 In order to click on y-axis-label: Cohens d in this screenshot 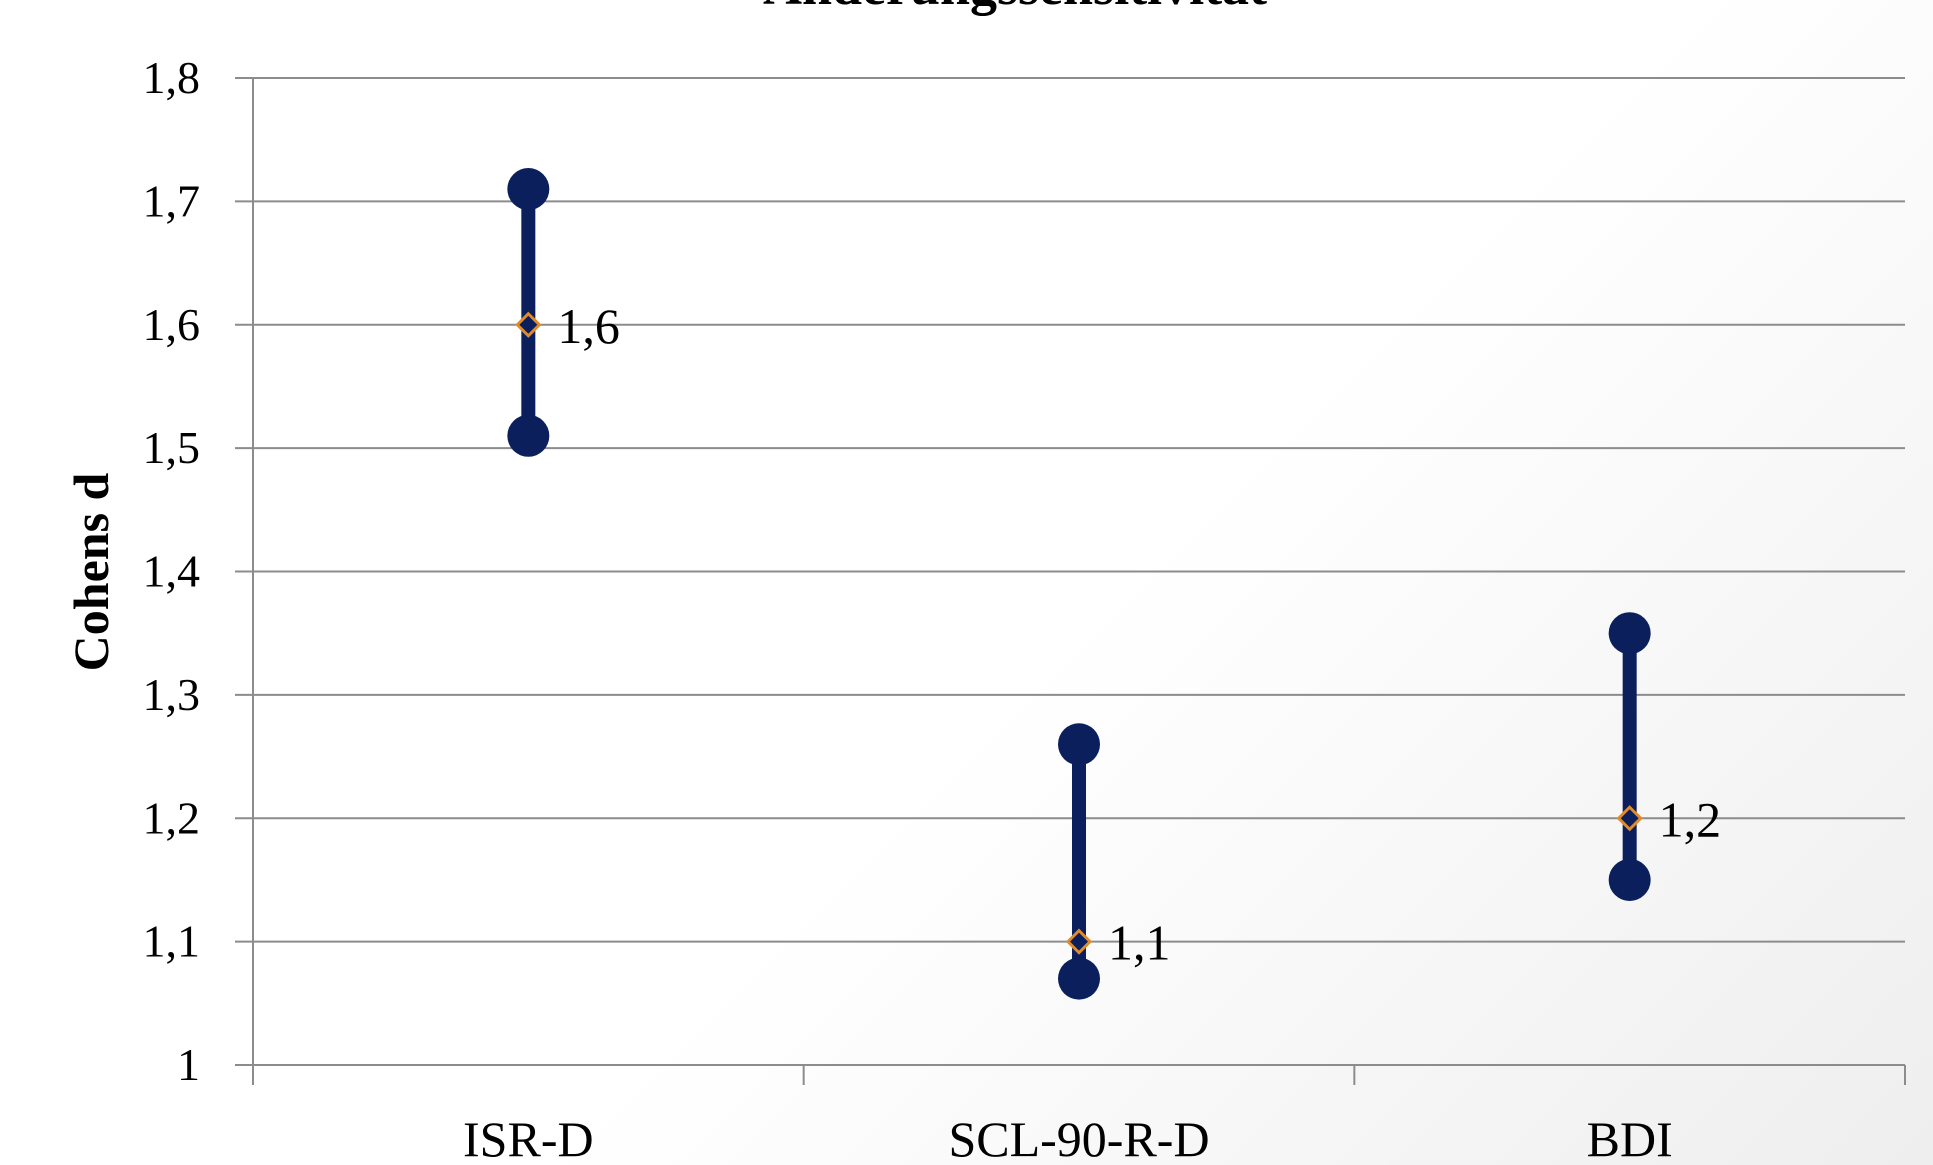, I will do `click(91, 571)`.